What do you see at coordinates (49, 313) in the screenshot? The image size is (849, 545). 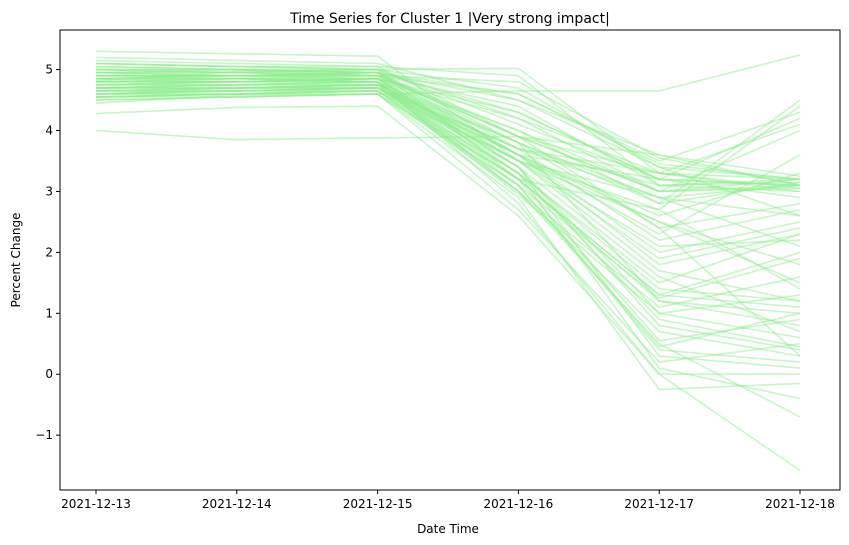 I see `y-tick-label: 1` at bounding box center [49, 313].